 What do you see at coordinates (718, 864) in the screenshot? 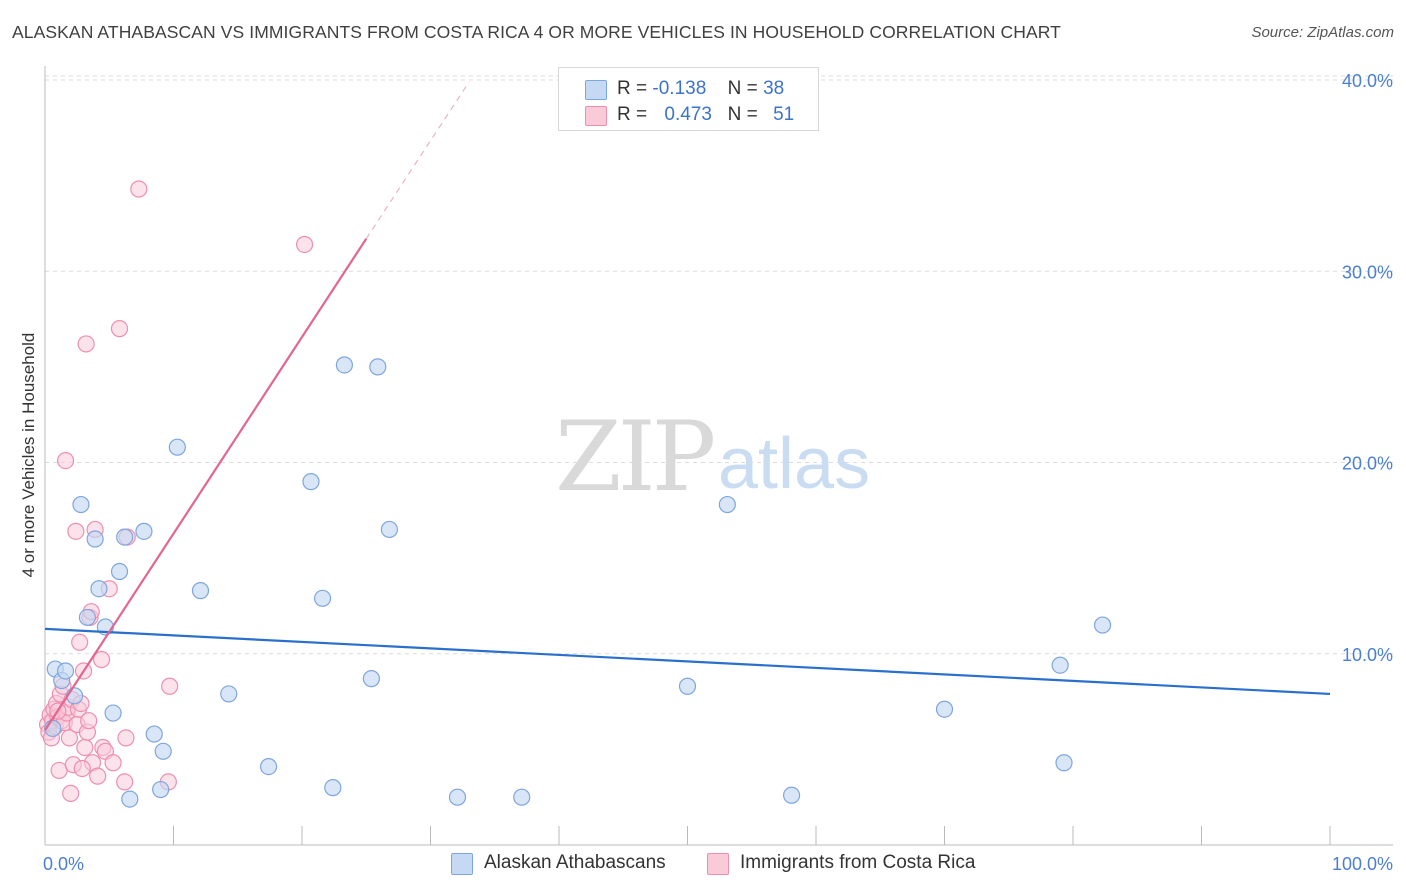
I see `bottom-swatch-pink` at bounding box center [718, 864].